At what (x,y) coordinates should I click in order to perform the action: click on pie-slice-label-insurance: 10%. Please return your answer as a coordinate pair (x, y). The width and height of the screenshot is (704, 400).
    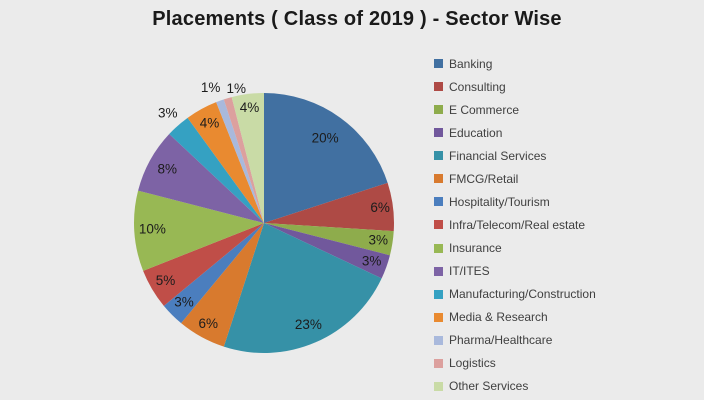
    Looking at the image, I should click on (152, 229).